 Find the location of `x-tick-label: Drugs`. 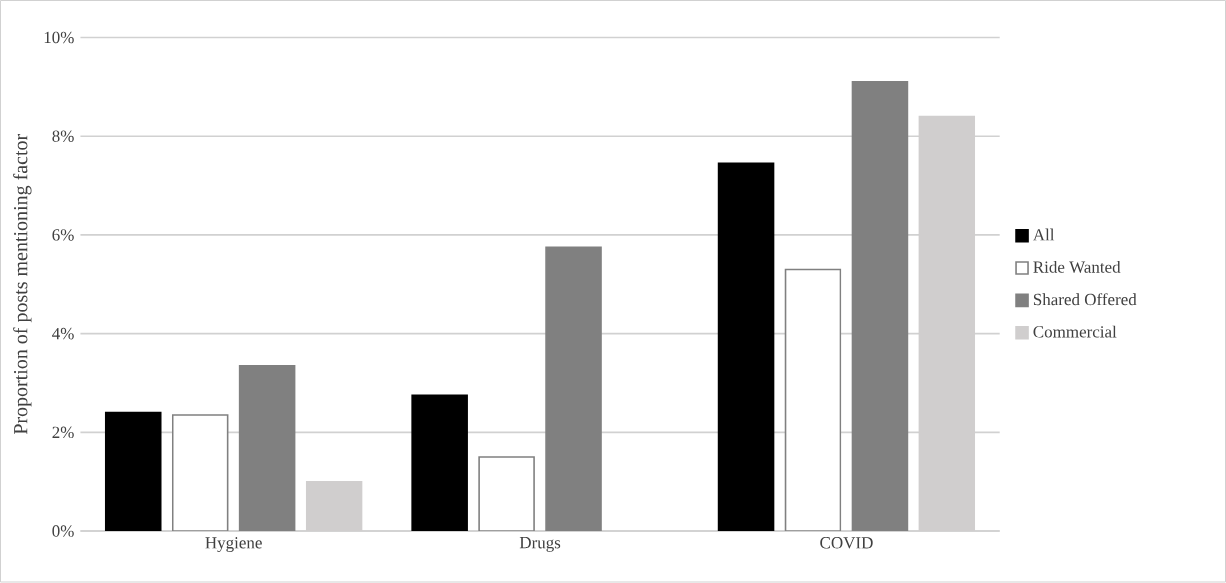

x-tick-label: Drugs is located at coordinates (540, 545).